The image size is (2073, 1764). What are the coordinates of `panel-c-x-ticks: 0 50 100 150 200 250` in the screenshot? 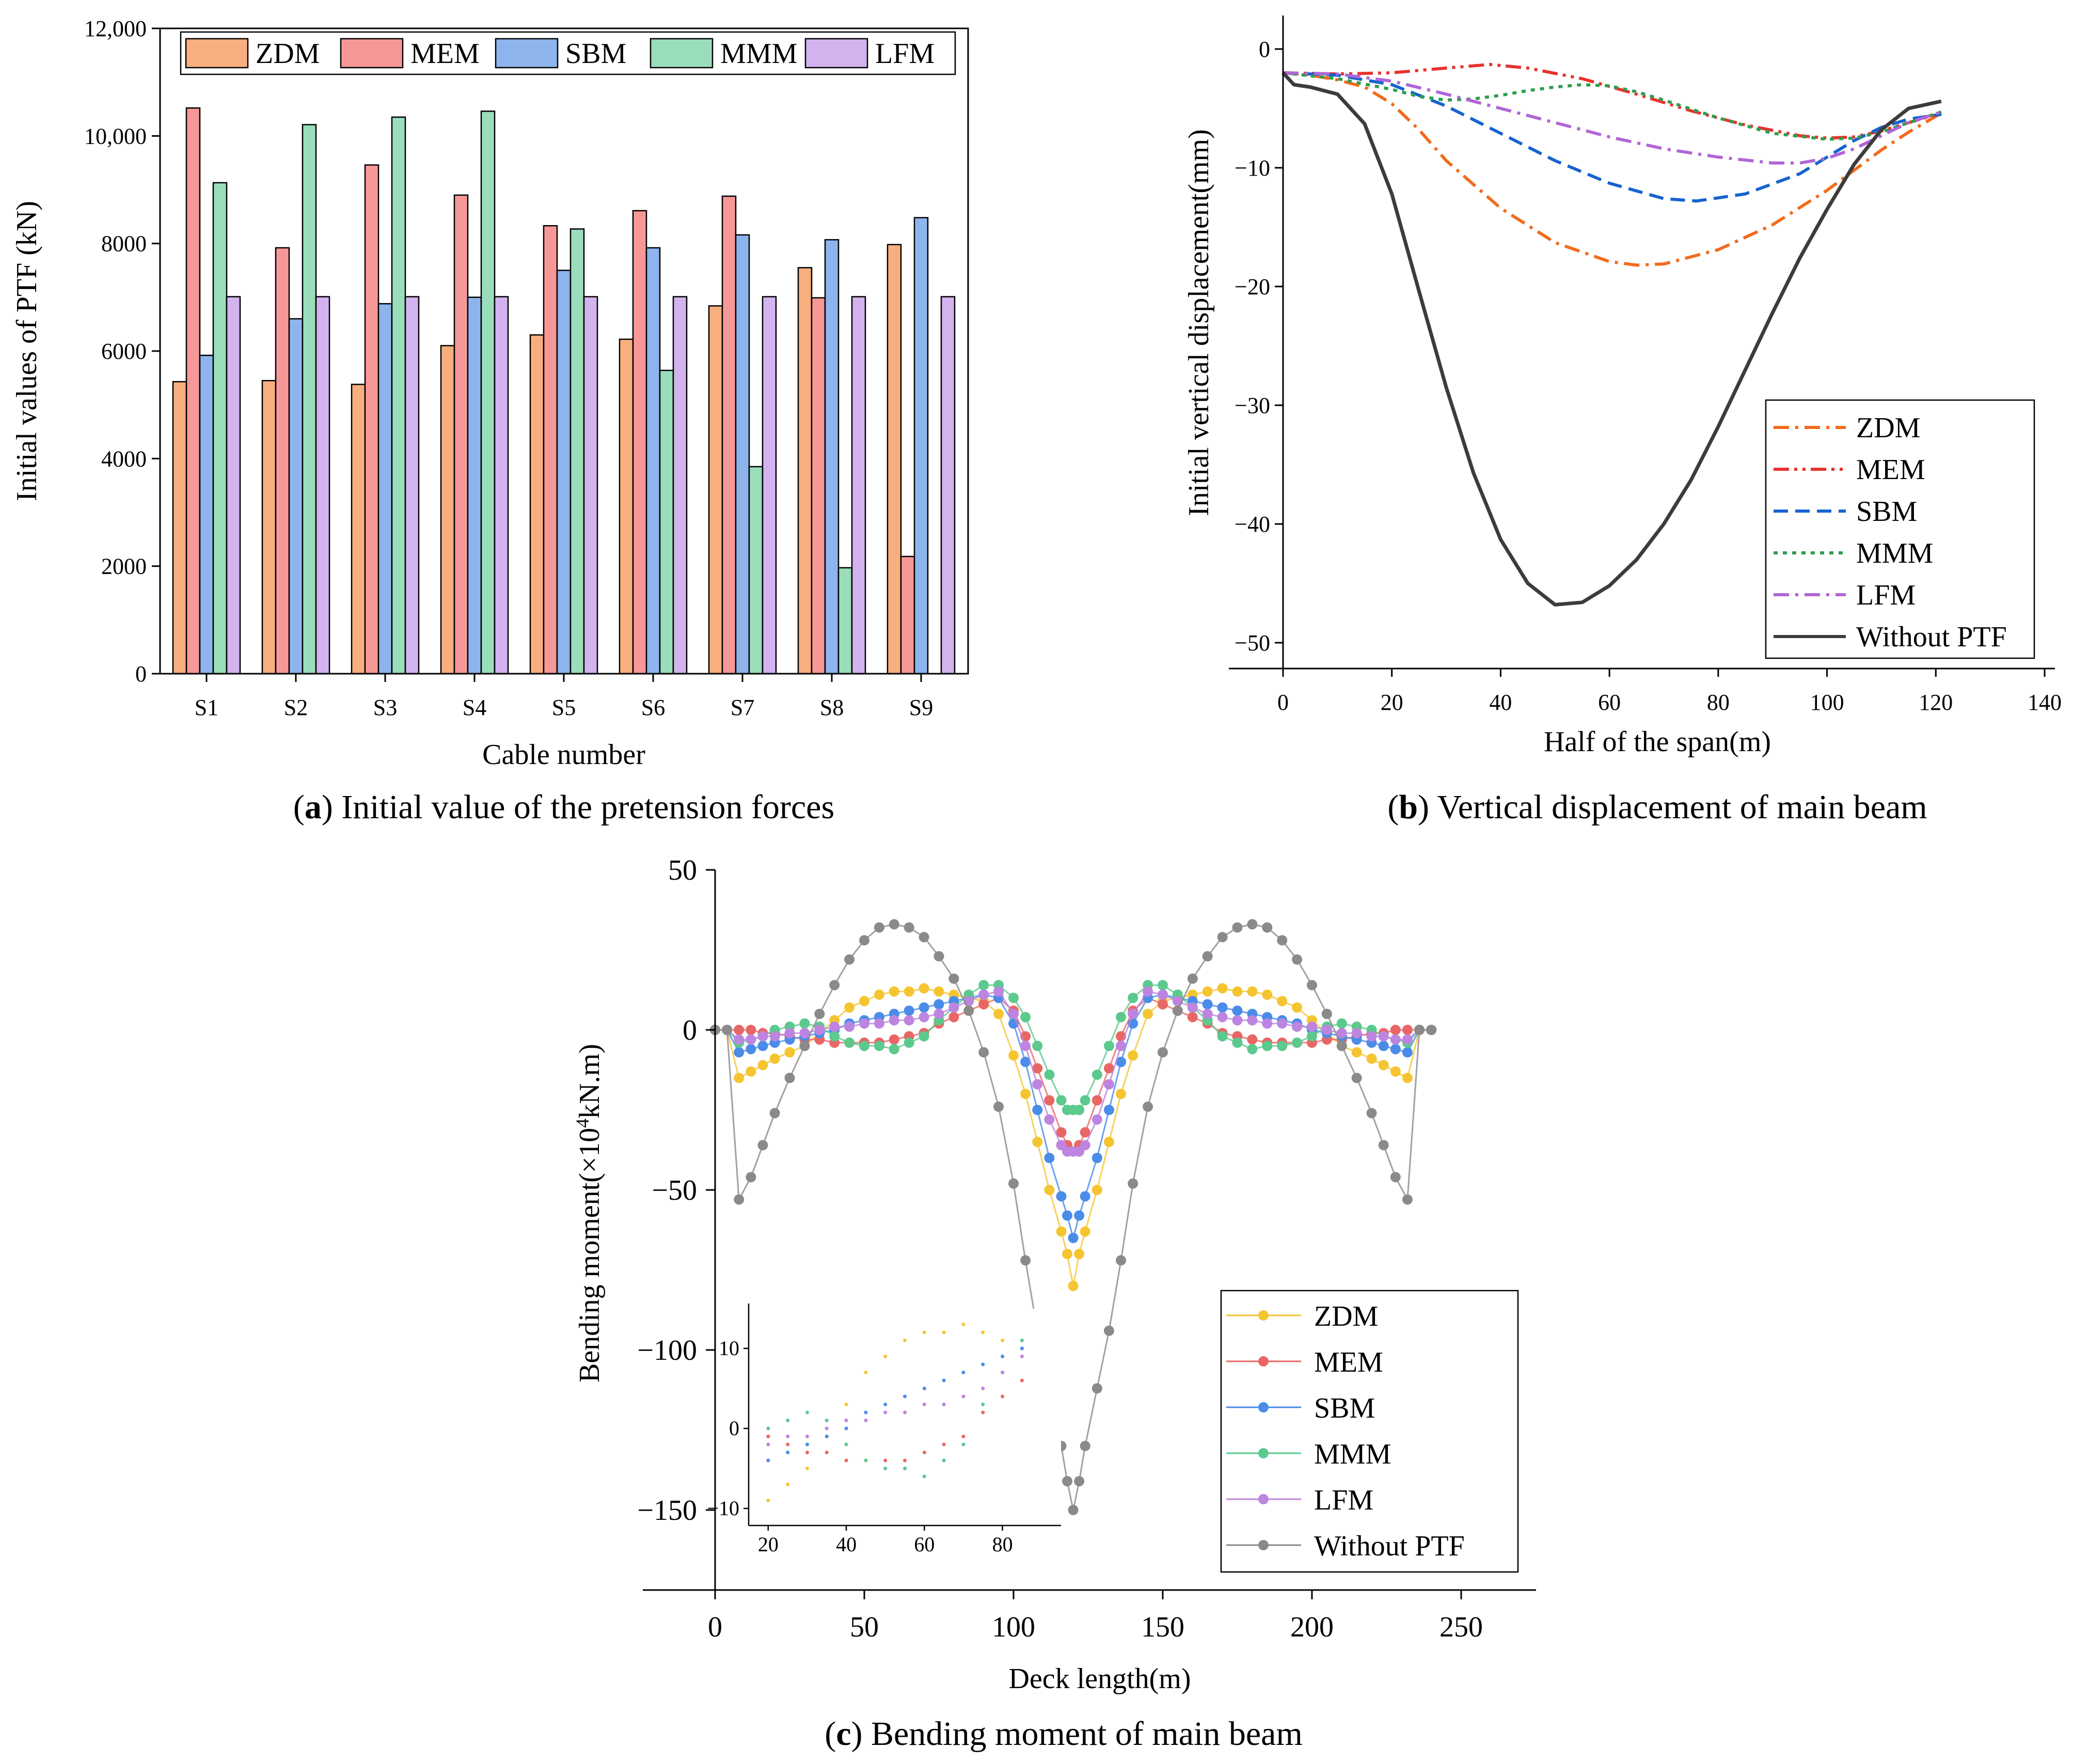 It's located at (1095, 1616).